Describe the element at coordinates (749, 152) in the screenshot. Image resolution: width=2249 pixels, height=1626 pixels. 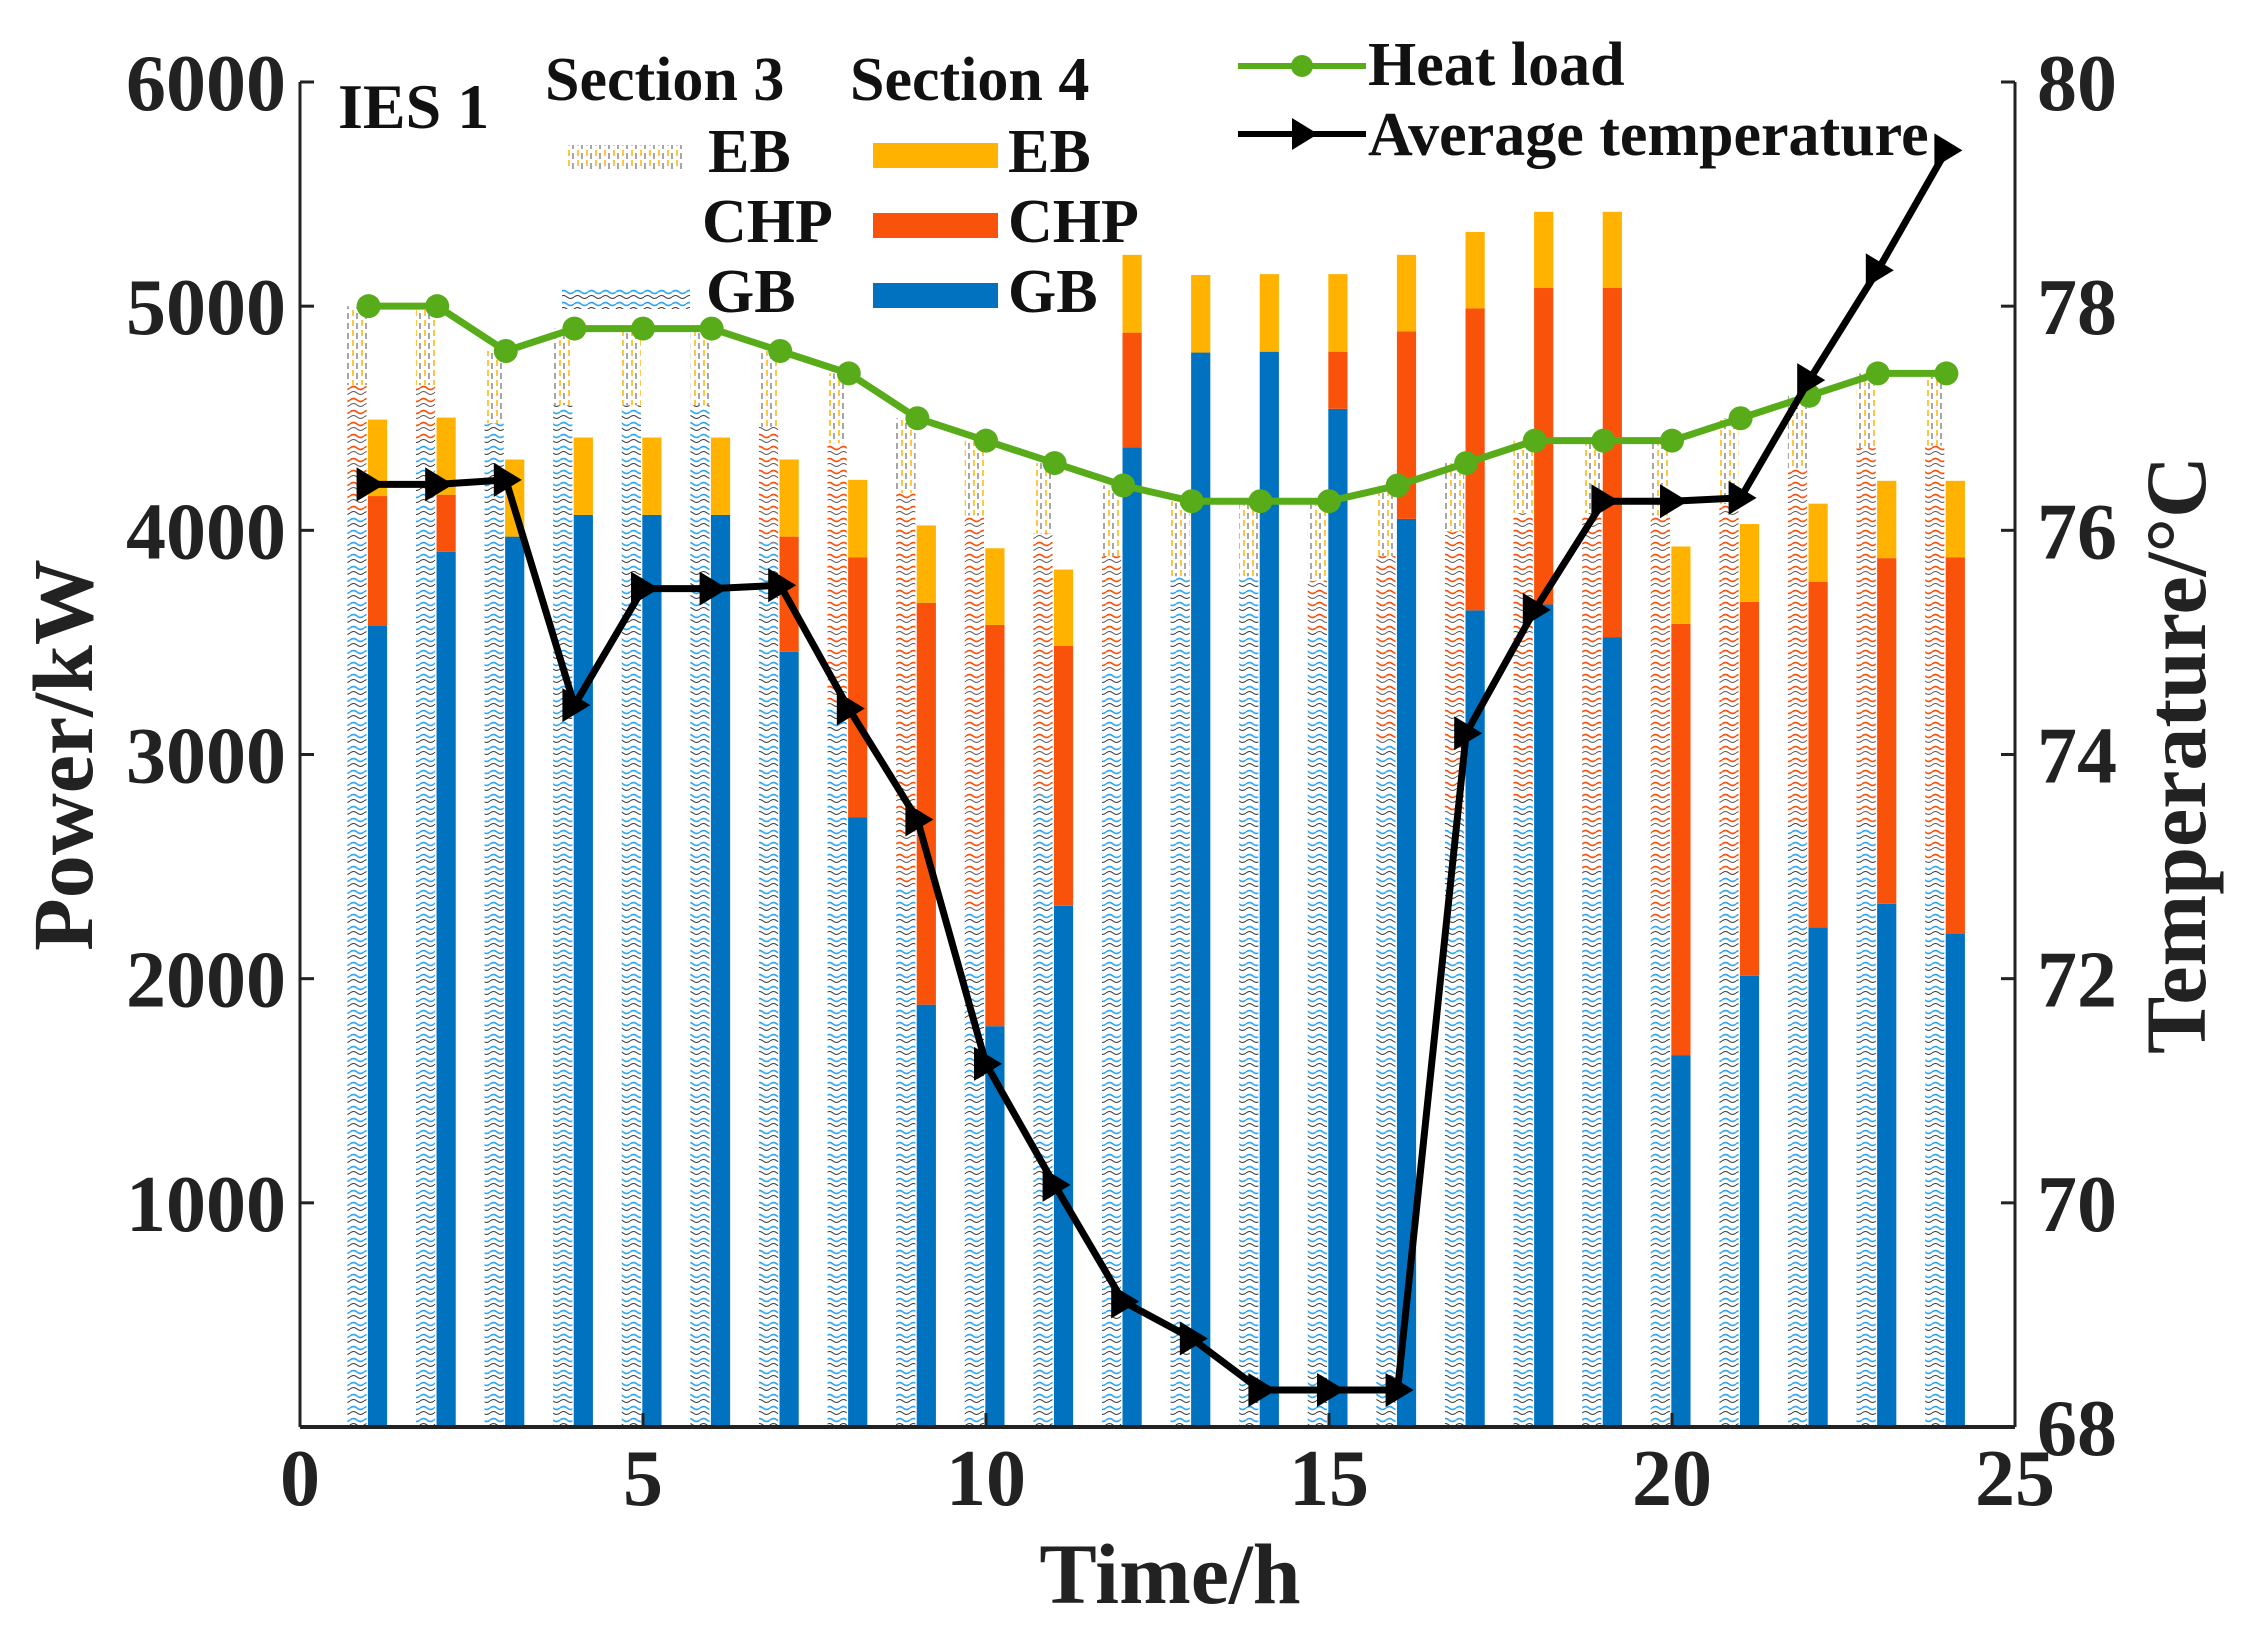
I see `legend-s3-eb-label: EB` at that location.